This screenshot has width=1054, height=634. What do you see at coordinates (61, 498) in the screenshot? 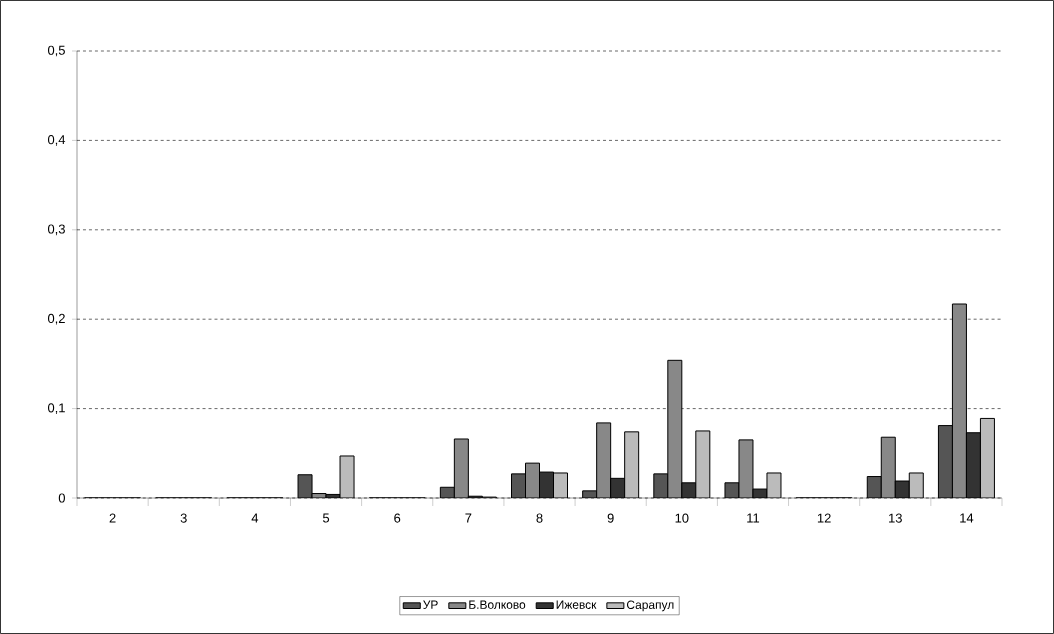
I see `y-tick-label: 0` at bounding box center [61, 498].